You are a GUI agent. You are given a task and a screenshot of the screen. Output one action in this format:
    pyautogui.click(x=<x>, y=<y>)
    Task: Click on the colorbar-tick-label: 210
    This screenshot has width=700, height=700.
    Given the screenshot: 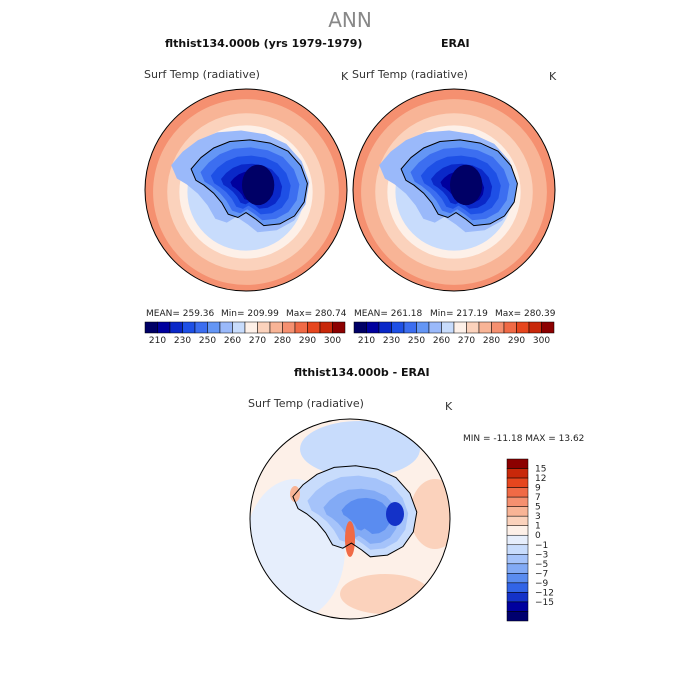 What is the action you would take?
    pyautogui.click(x=157, y=341)
    